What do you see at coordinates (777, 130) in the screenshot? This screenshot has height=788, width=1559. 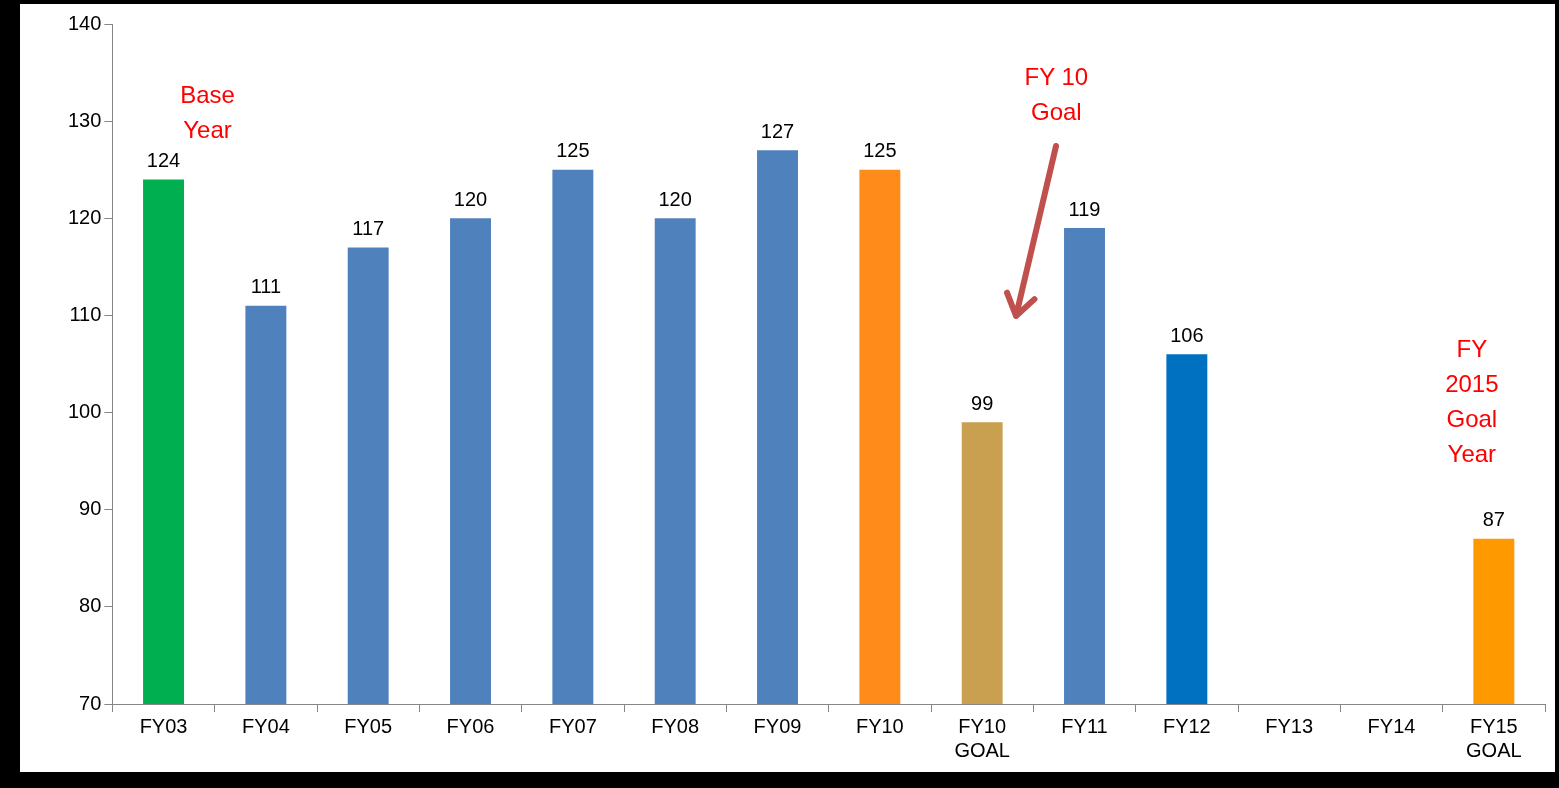 I see `data-label: 127` at bounding box center [777, 130].